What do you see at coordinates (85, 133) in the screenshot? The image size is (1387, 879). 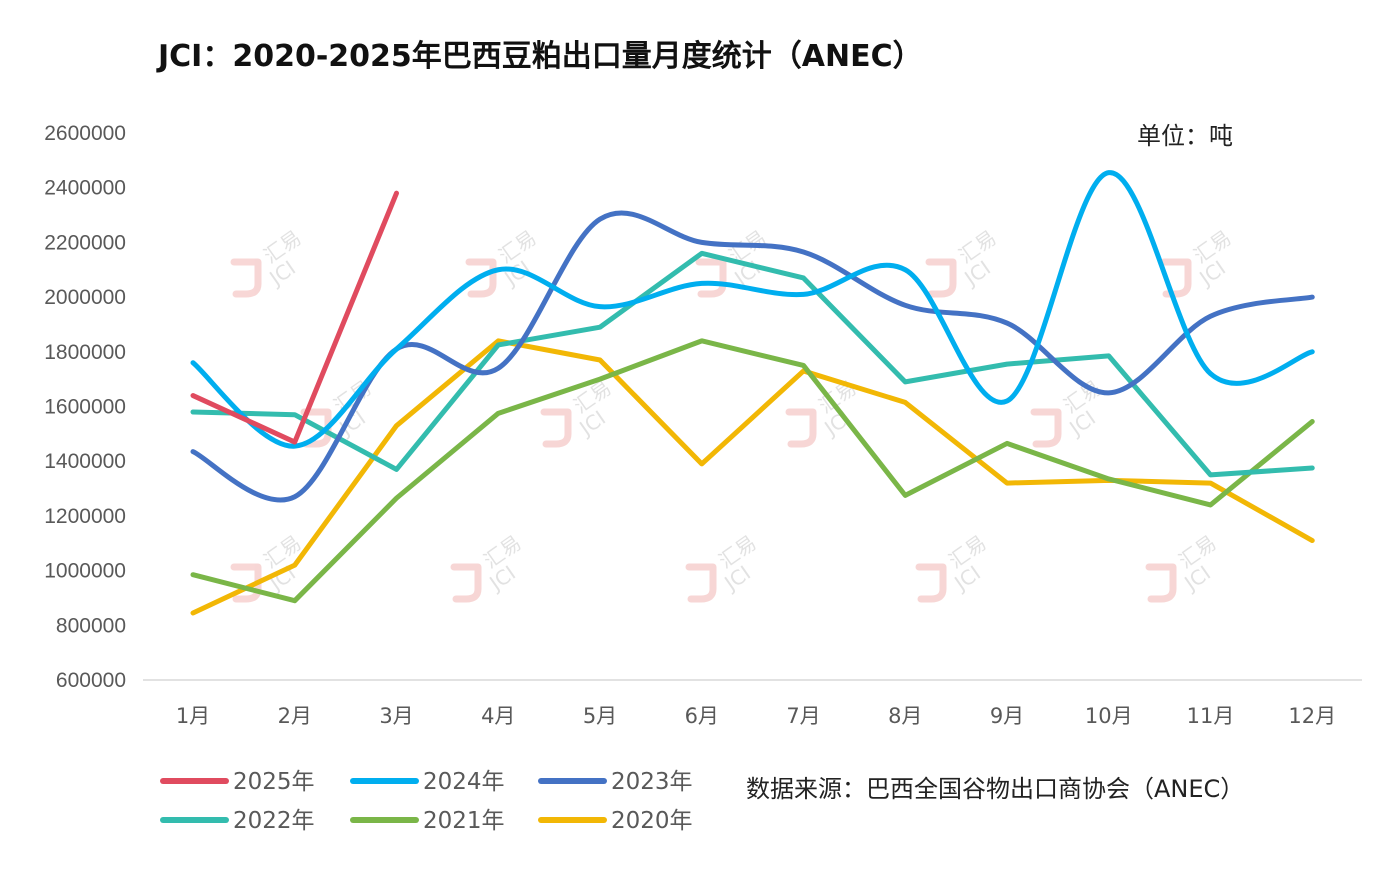 I see `y-tick-label: 2600000` at bounding box center [85, 133].